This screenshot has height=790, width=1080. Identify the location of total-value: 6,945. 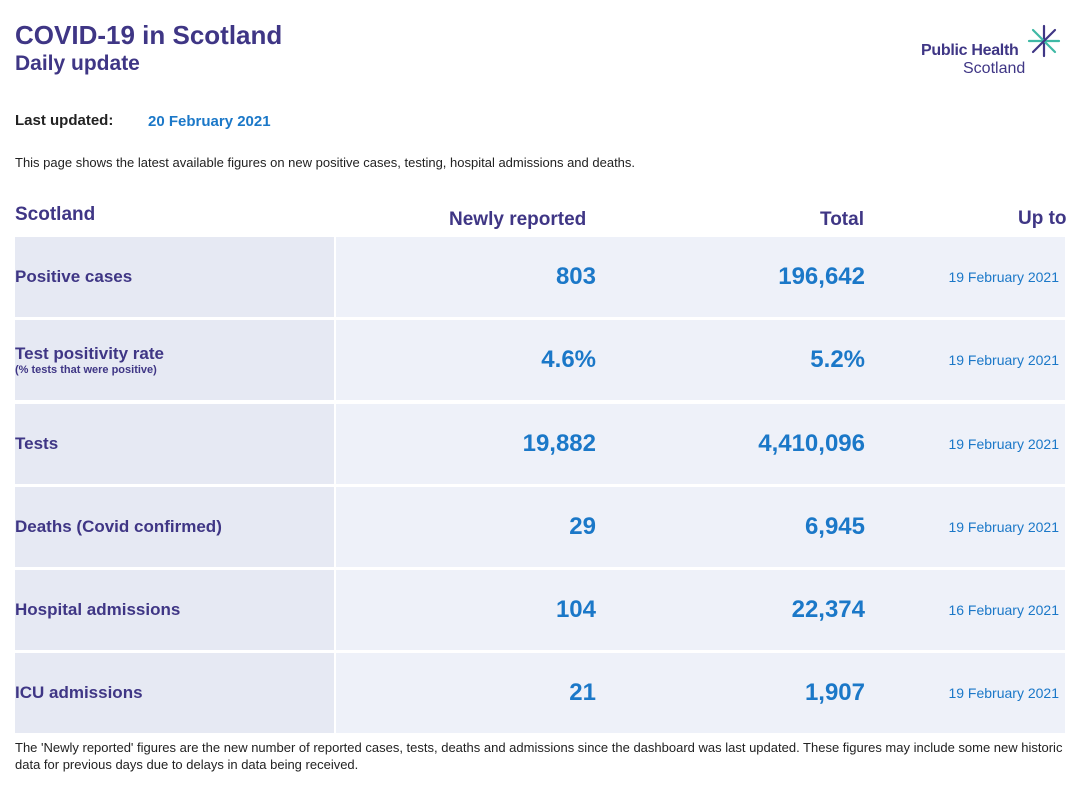
(834, 526).